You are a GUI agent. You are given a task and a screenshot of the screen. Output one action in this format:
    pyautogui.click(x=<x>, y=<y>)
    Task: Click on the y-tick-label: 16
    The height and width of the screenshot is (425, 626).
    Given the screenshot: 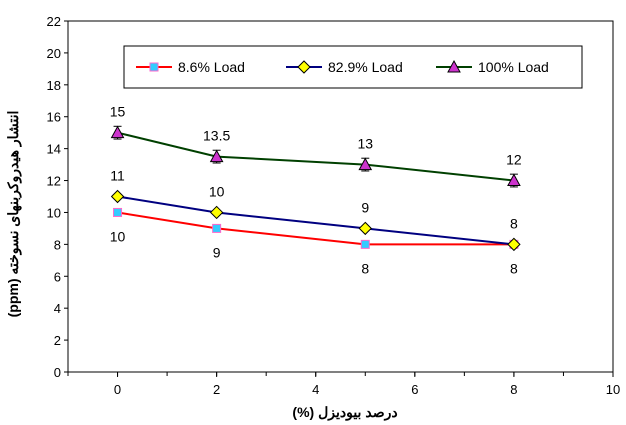 What is the action you would take?
    pyautogui.click(x=54, y=117)
    